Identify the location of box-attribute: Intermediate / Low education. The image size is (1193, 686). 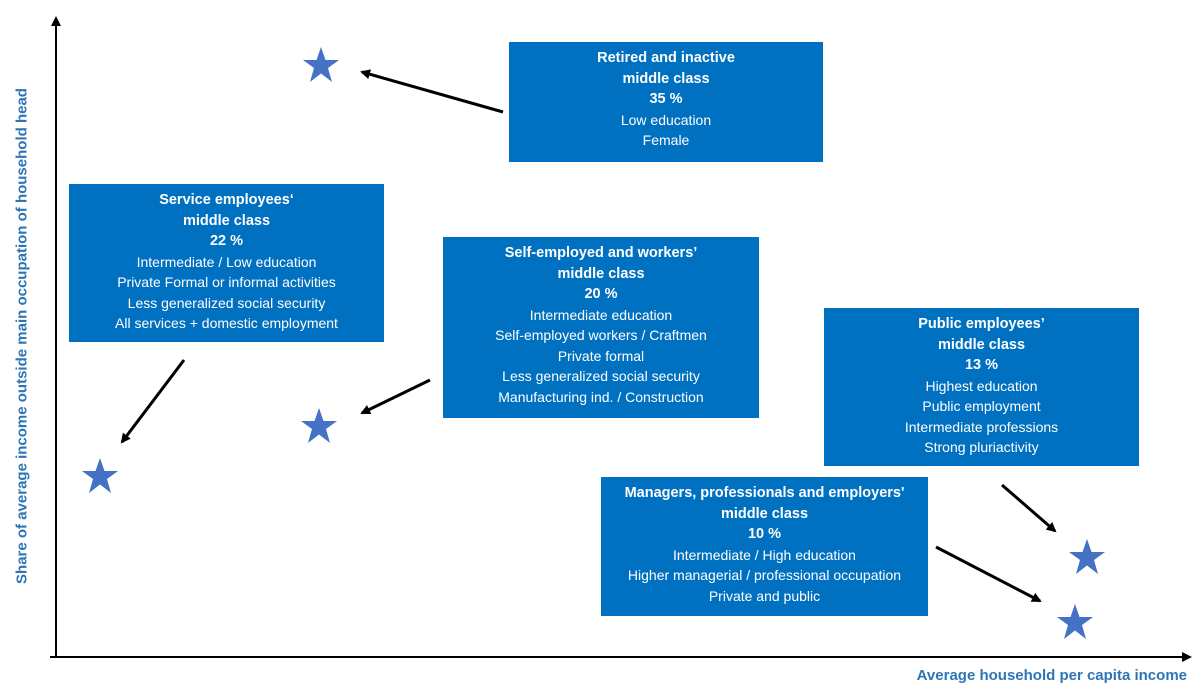
(226, 261).